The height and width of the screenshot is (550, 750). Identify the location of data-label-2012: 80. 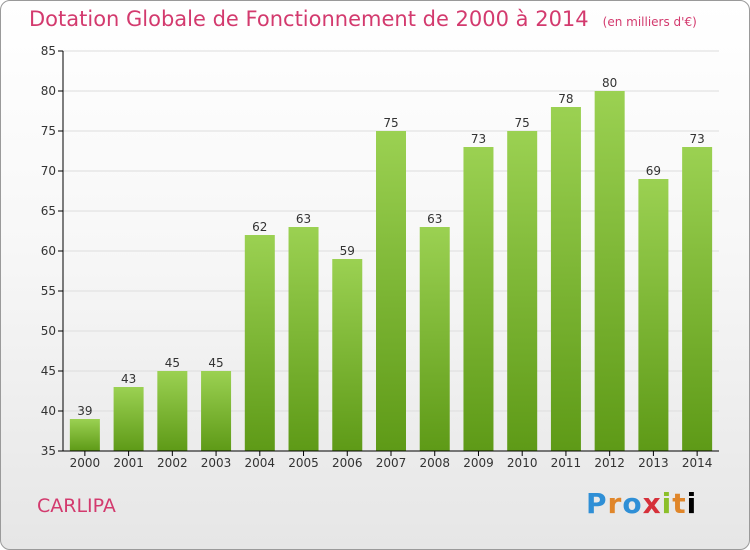
(609, 83).